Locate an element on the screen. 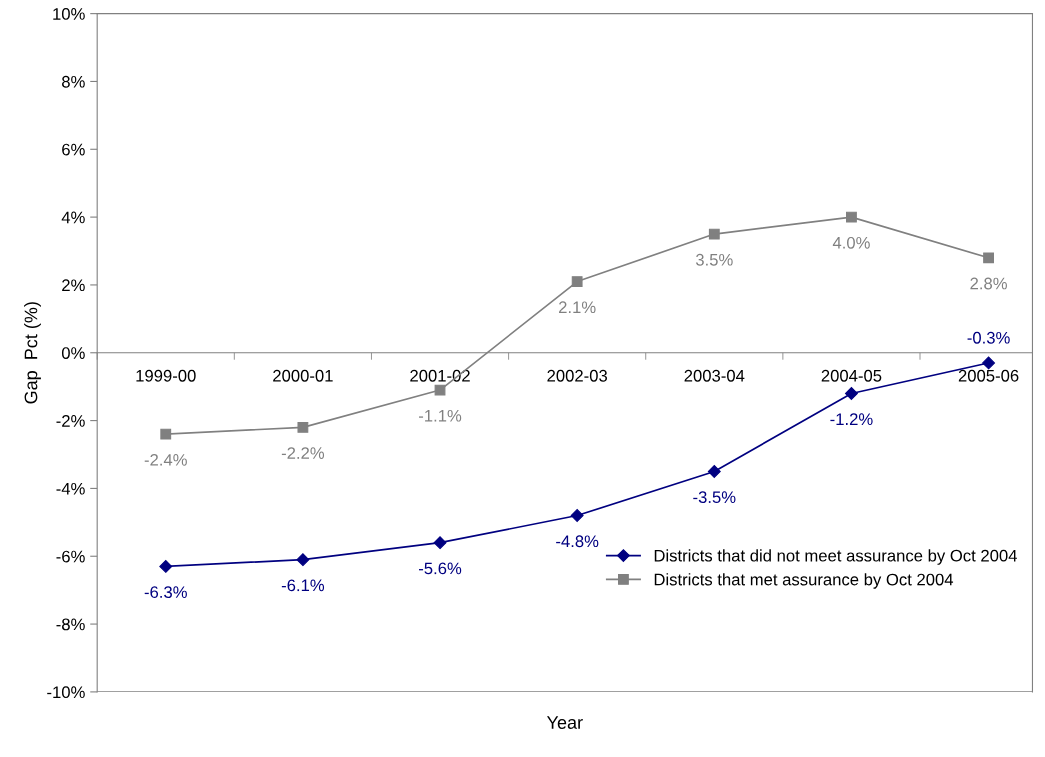 The width and height of the screenshot is (1045, 757). data-label: -2.2% is located at coordinates (303, 453).